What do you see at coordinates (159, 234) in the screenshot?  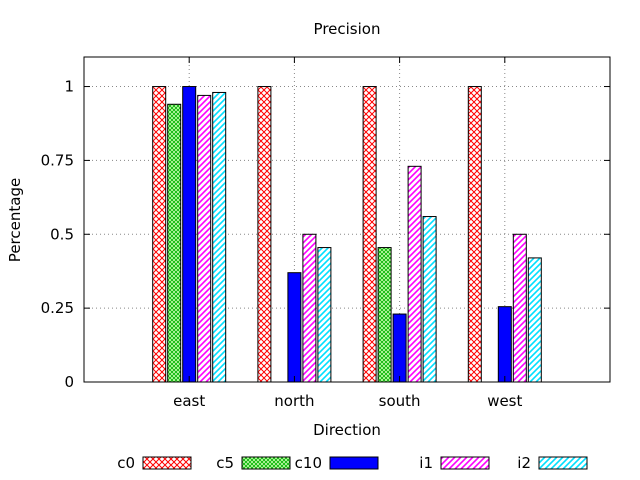 I see `bar-c0-east` at bounding box center [159, 234].